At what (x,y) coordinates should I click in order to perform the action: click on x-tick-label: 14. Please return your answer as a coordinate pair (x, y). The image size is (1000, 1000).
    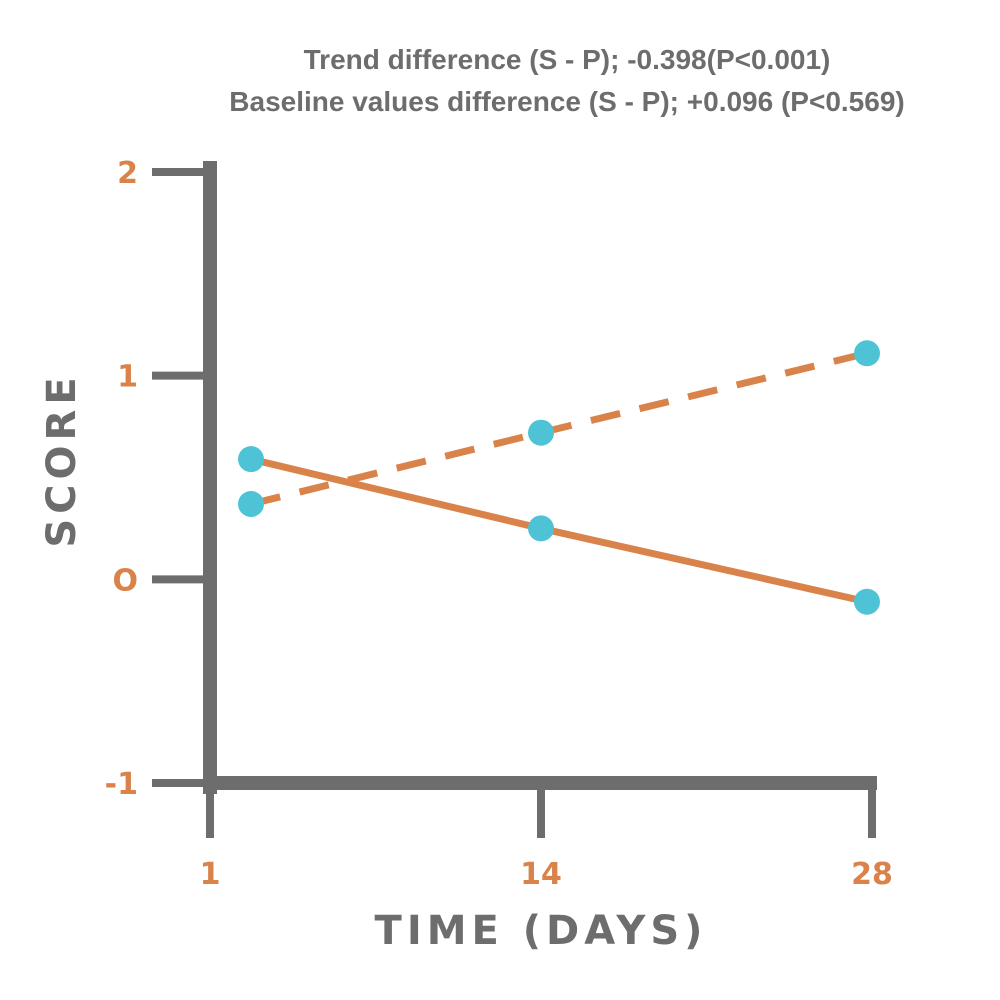
    Looking at the image, I should click on (541, 874).